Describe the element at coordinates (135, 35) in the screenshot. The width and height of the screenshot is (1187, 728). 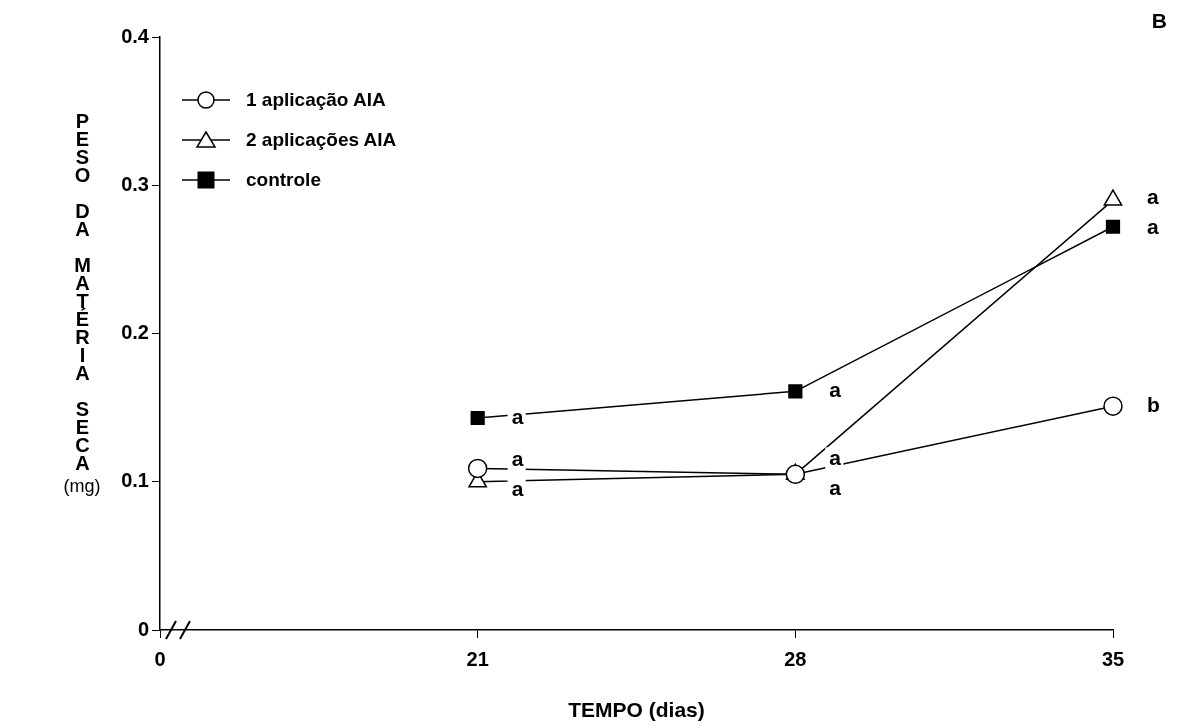
I see `y-tick-label: 0.4` at that location.